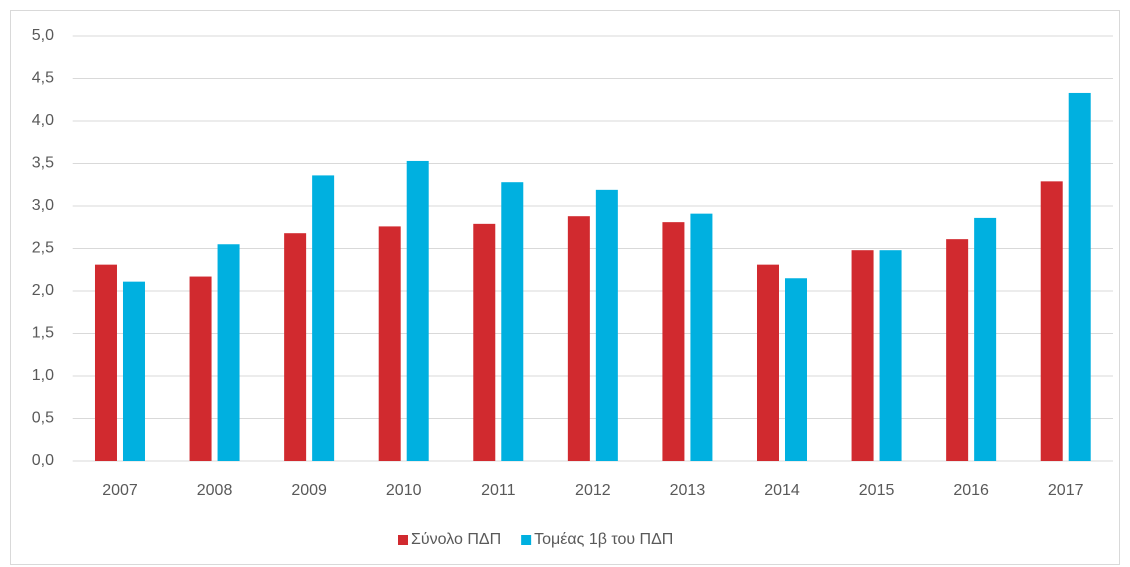 This screenshot has width=1130, height=567. I want to click on y-tick-label: 5,0, so click(43, 35).